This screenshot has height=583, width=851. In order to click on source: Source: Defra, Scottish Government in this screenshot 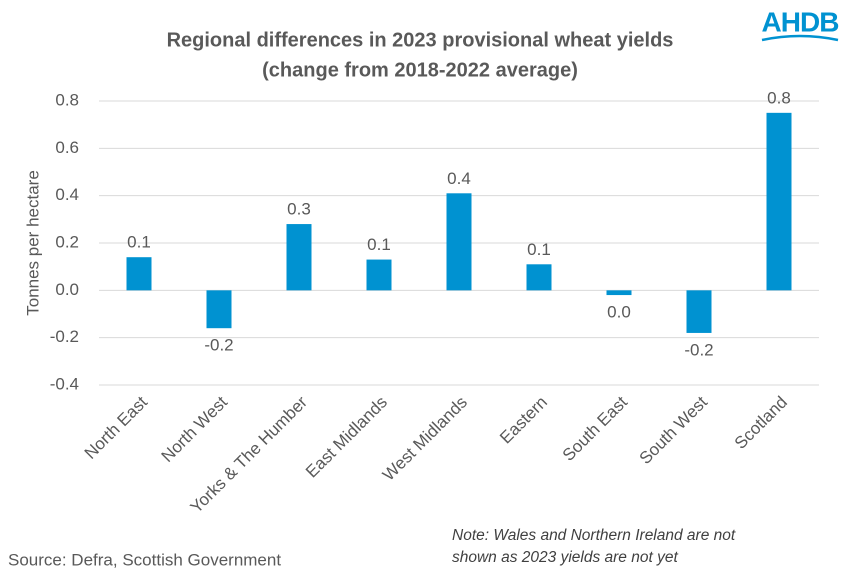, I will do `click(144, 559)`.